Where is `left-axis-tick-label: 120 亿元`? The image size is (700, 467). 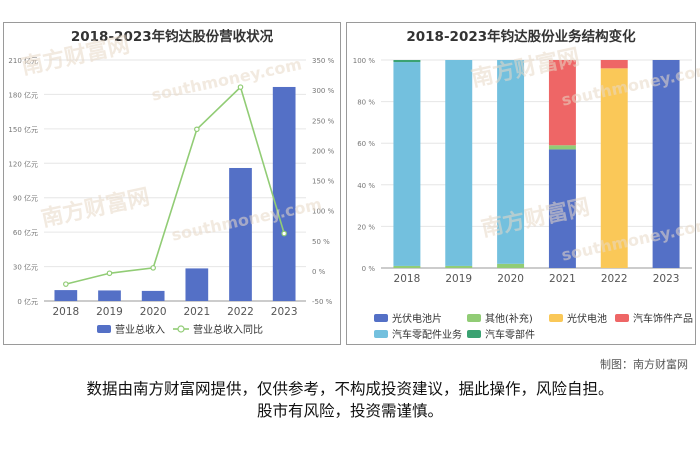
left-axis-tick-label: 120 亿元 is located at coordinates (23, 163).